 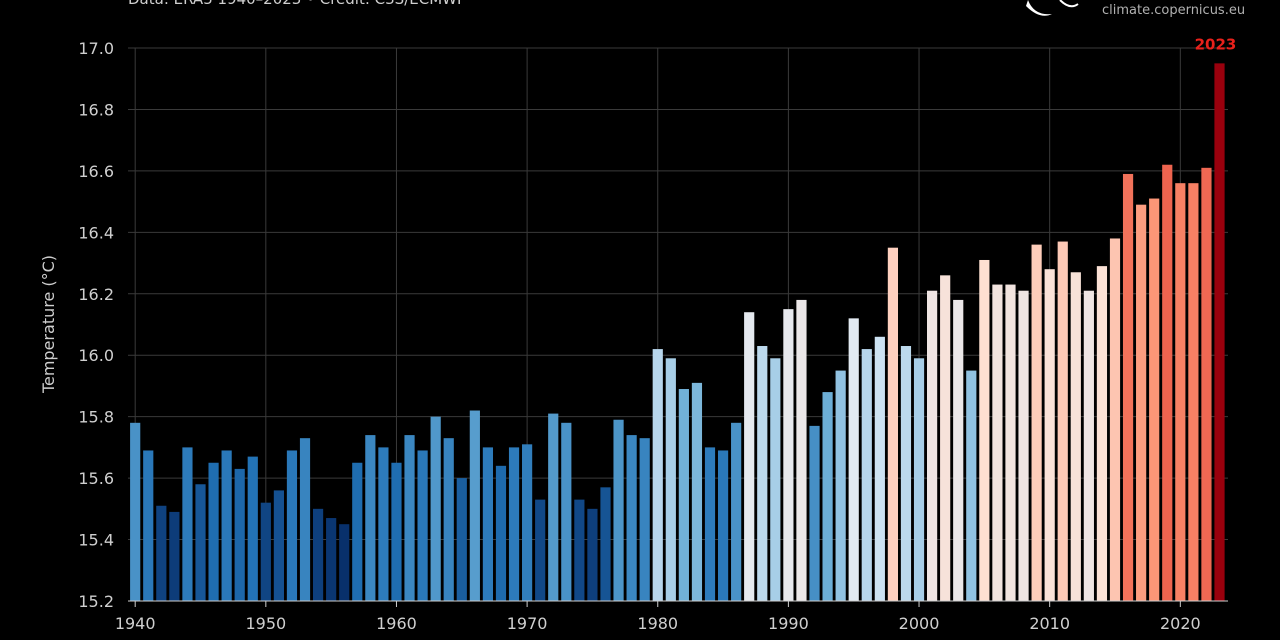 What do you see at coordinates (135, 623) in the screenshot?
I see `x-tick-label: 1940` at bounding box center [135, 623].